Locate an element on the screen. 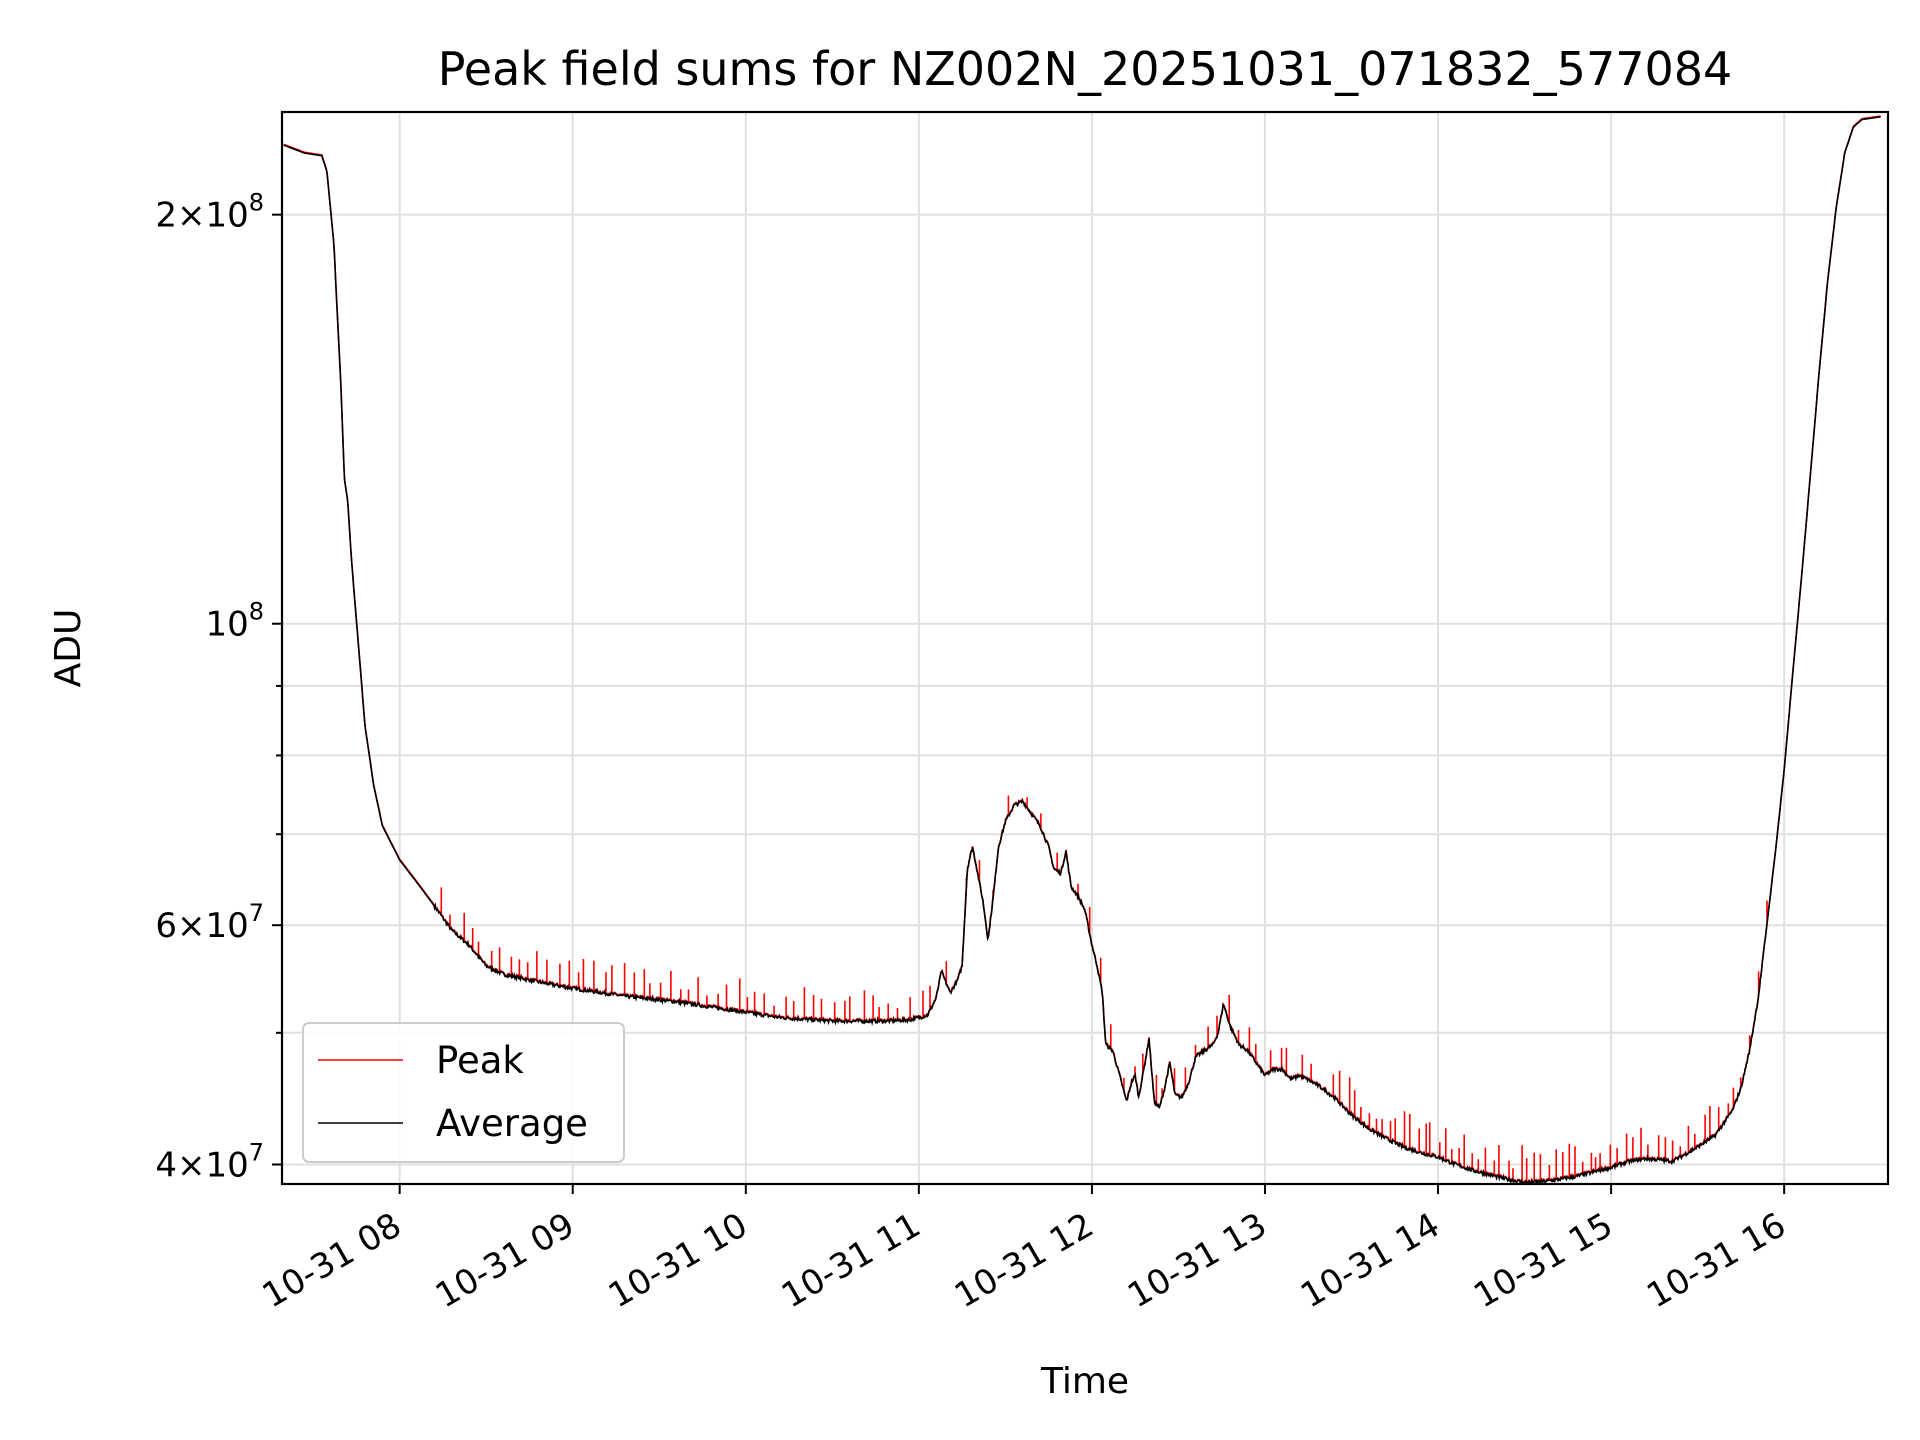 The width and height of the screenshot is (1920, 1440). y-tick-label: 2×108 is located at coordinates (209, 212).